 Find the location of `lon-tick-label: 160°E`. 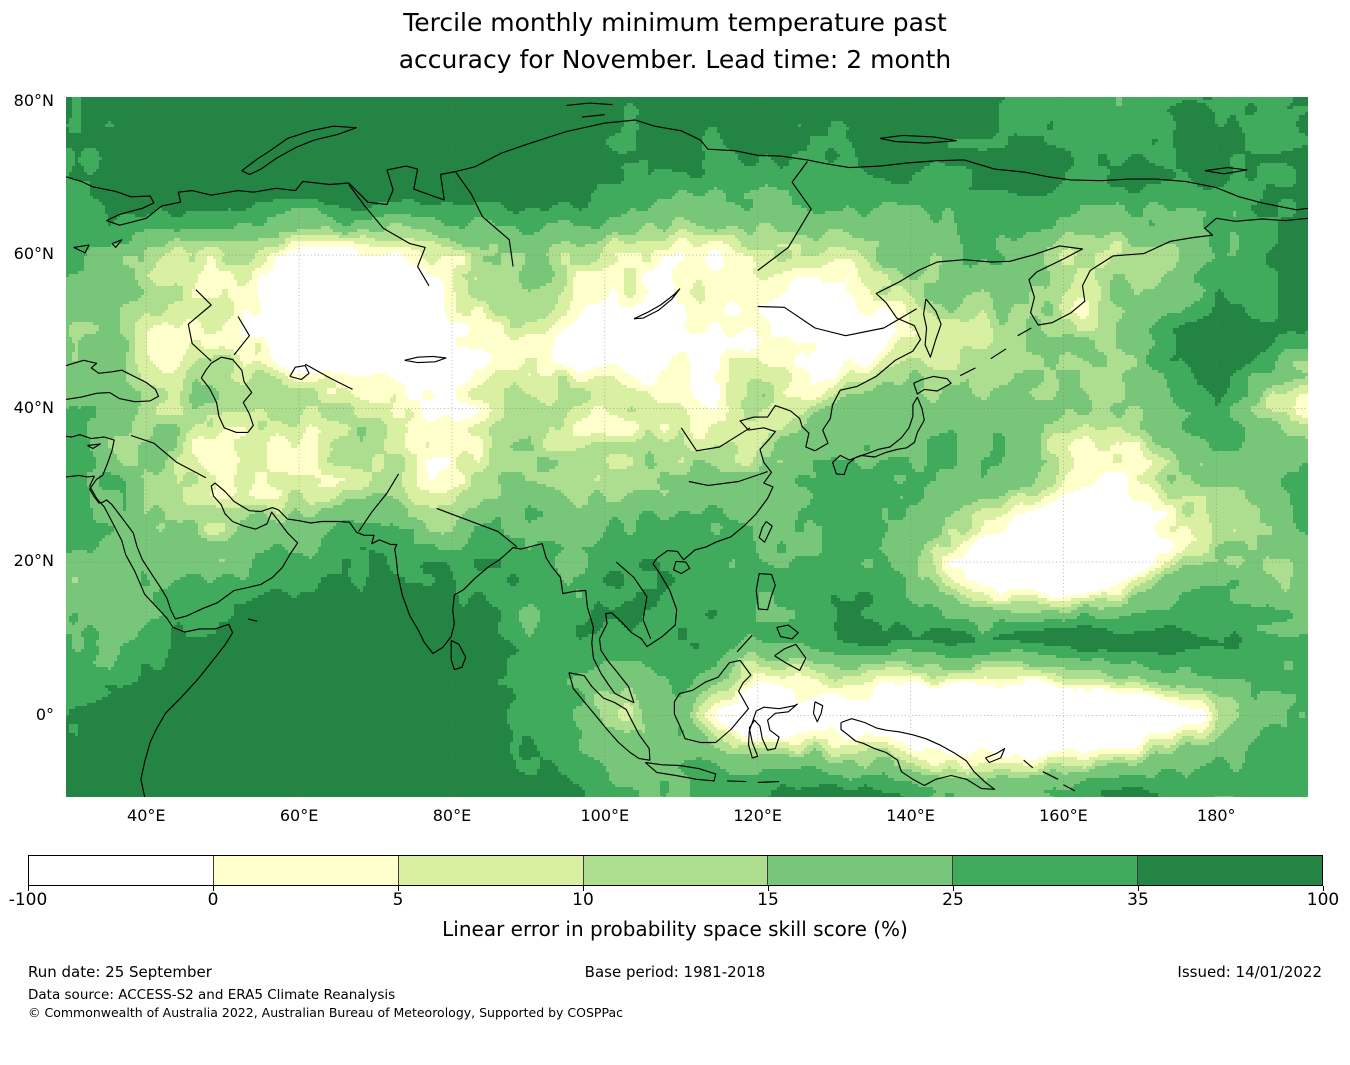

lon-tick-label: 160°E is located at coordinates (1063, 815).